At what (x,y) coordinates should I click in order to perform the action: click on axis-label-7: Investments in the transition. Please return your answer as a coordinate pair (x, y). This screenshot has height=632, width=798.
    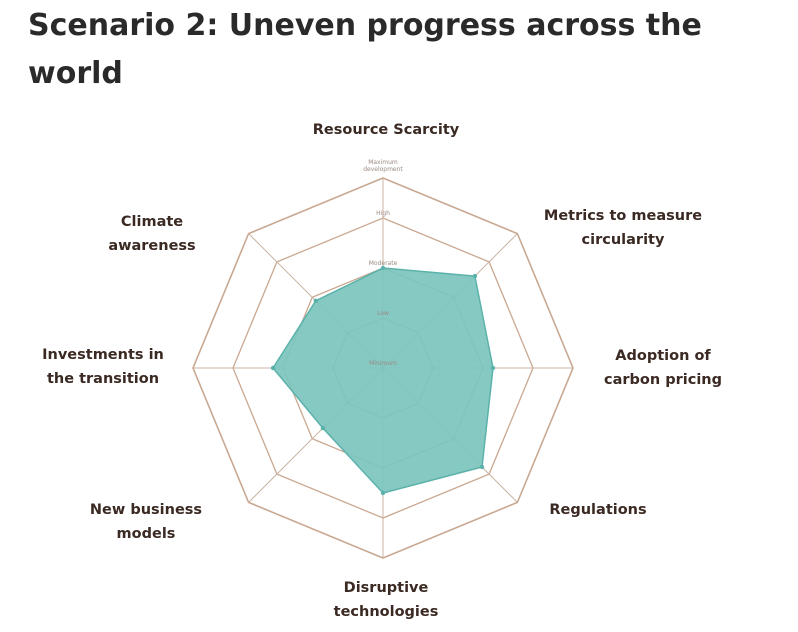
    Looking at the image, I should click on (103, 367).